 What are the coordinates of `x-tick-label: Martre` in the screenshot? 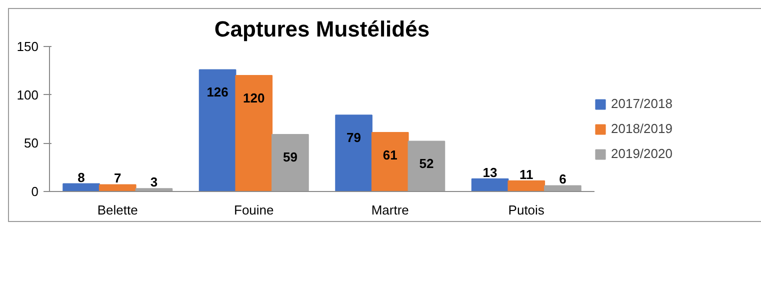 It's located at (390, 210).